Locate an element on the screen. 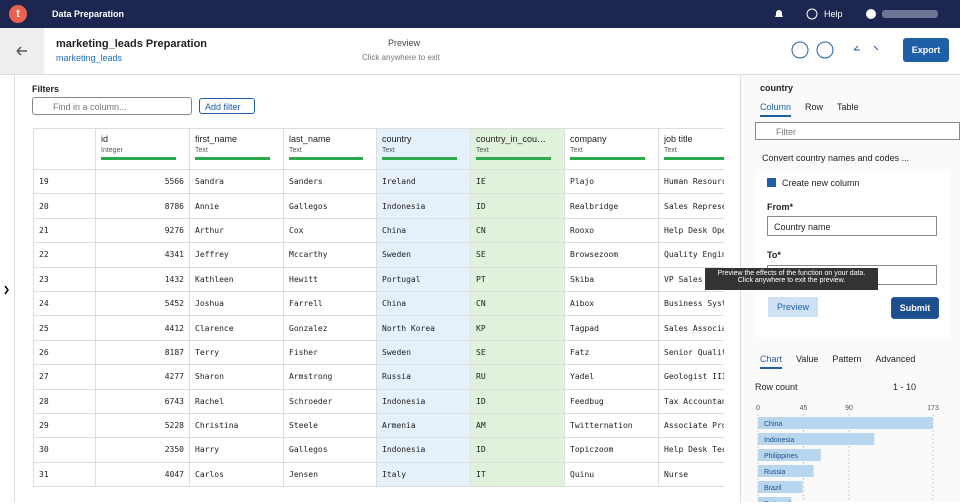  bar-label: Philippines is located at coordinates (781, 456).